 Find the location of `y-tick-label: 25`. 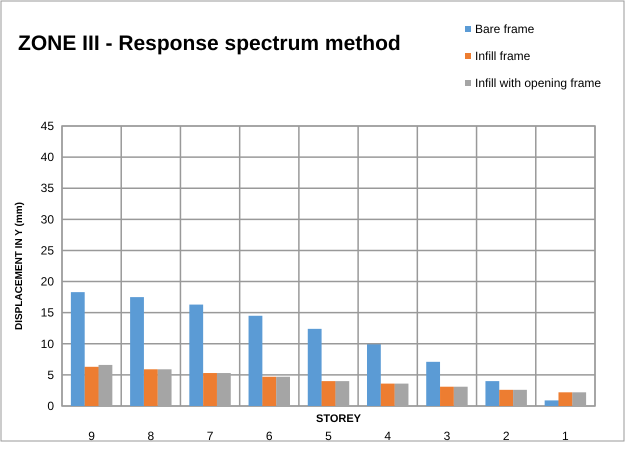

y-tick-label: 25 is located at coordinates (47, 250).